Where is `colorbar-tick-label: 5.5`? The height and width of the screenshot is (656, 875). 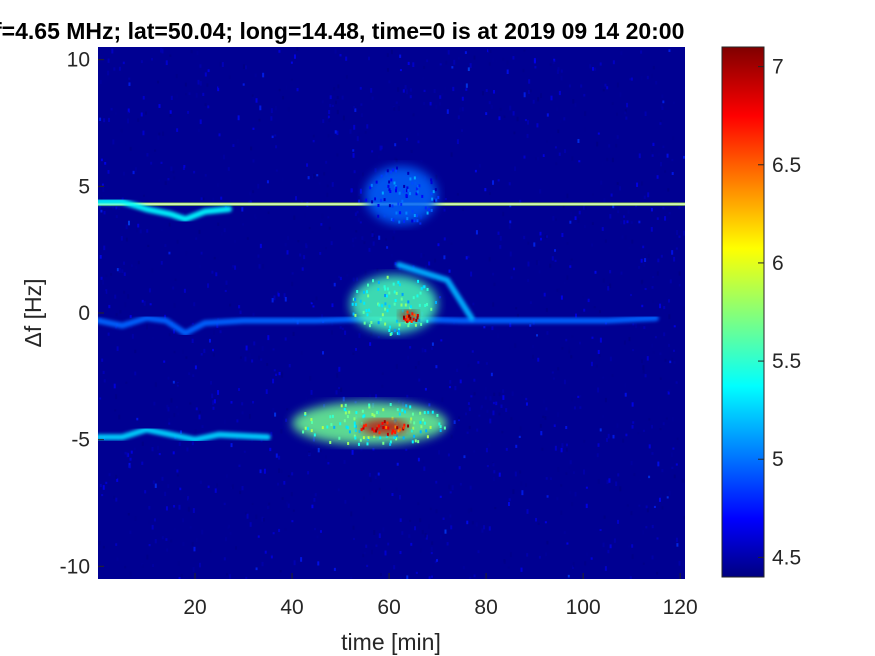
colorbar-tick-label: 5.5 is located at coordinates (786, 361).